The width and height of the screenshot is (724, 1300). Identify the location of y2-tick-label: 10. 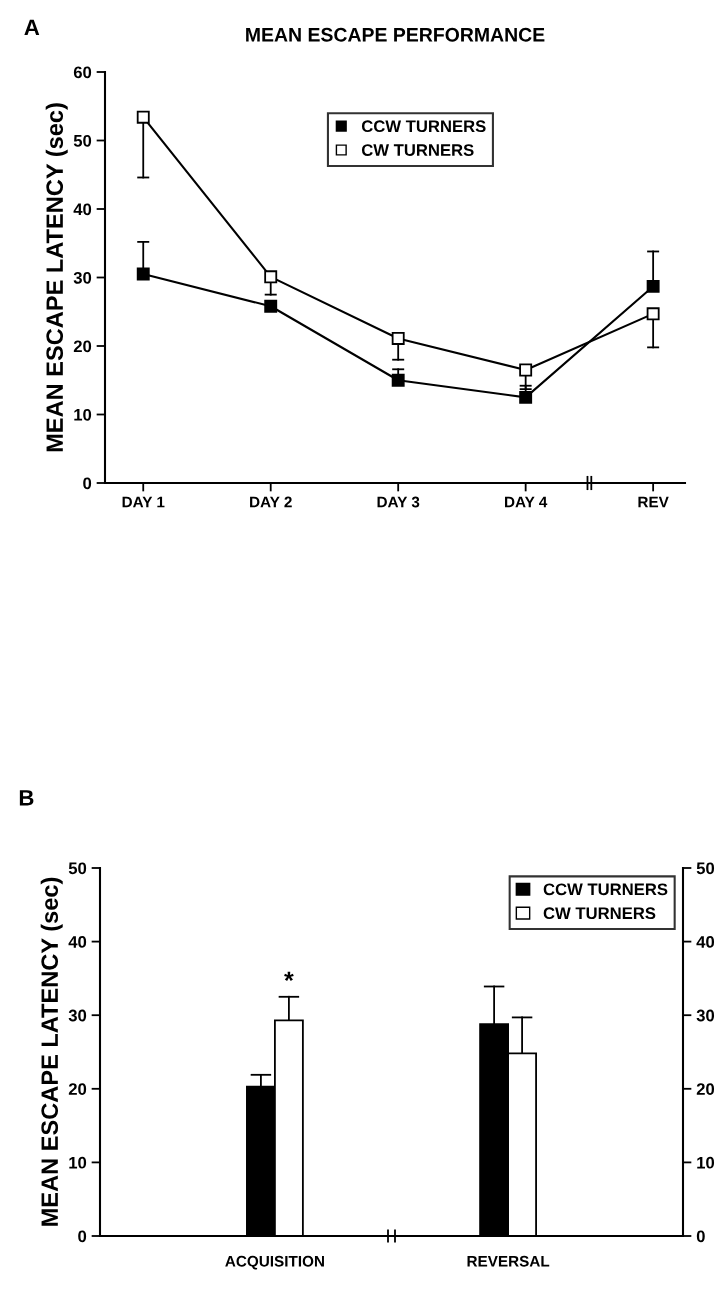
(706, 1162).